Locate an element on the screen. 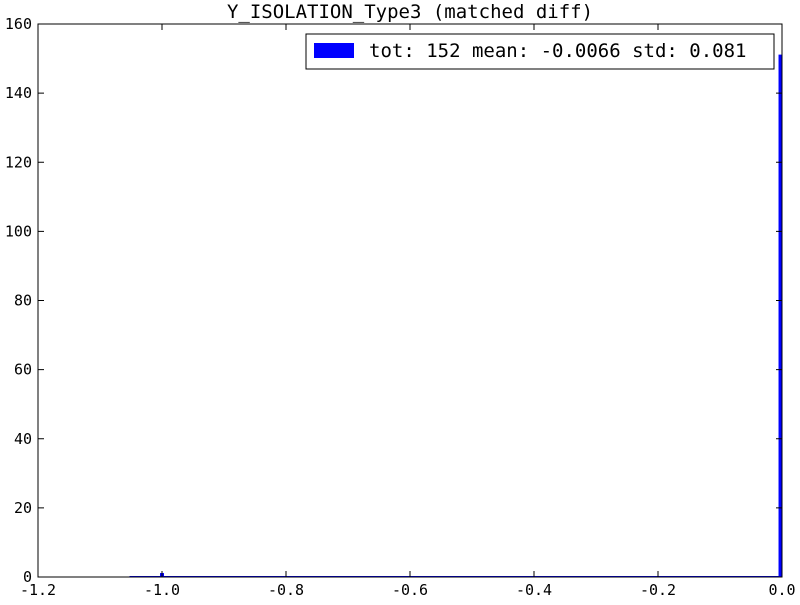 Image resolution: width=800 pixels, height=605 pixels. y-tick-label: 0 is located at coordinates (27, 577).